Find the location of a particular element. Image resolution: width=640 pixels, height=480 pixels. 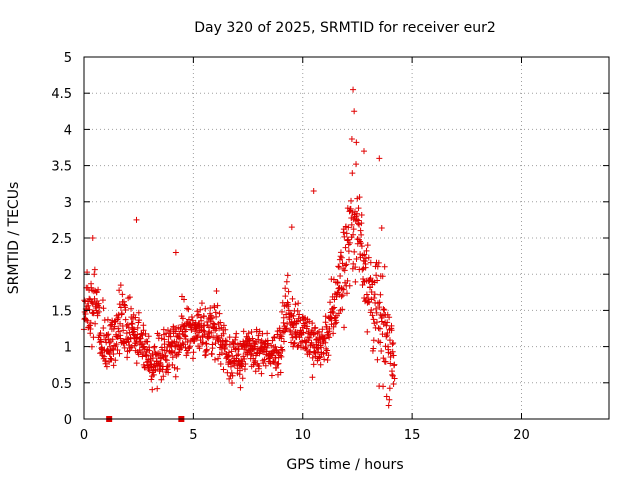

x-tick-label: 0 is located at coordinates (84, 435).